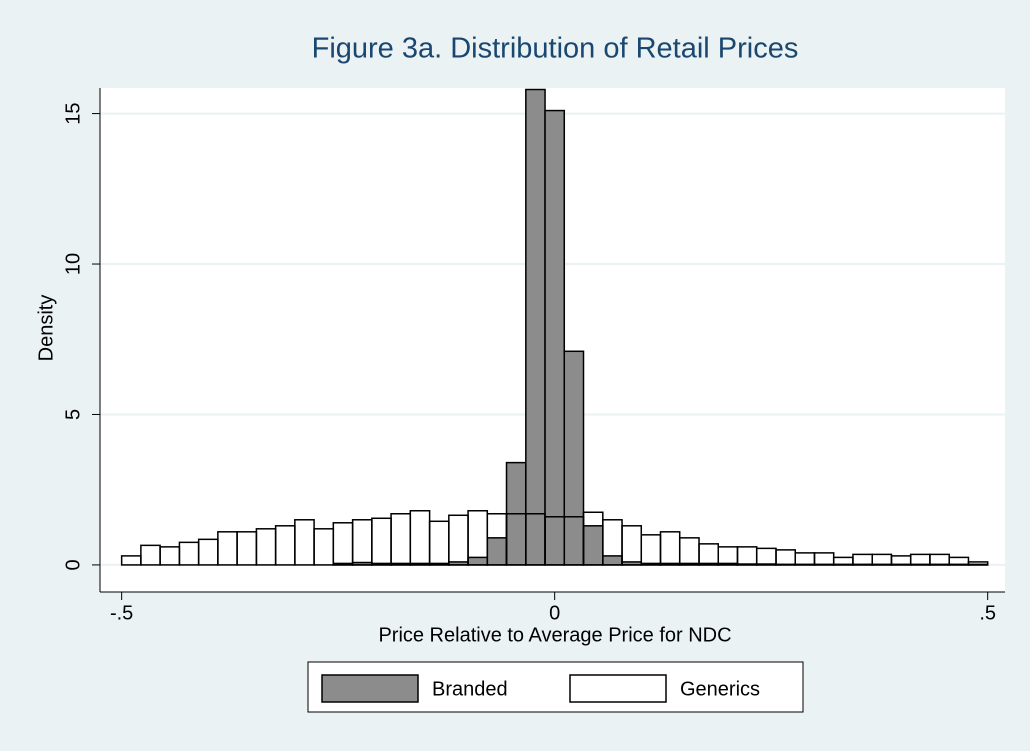 This screenshot has height=751, width=1030. Describe the element at coordinates (720, 689) in the screenshot. I see `legend-label: Generics` at that location.